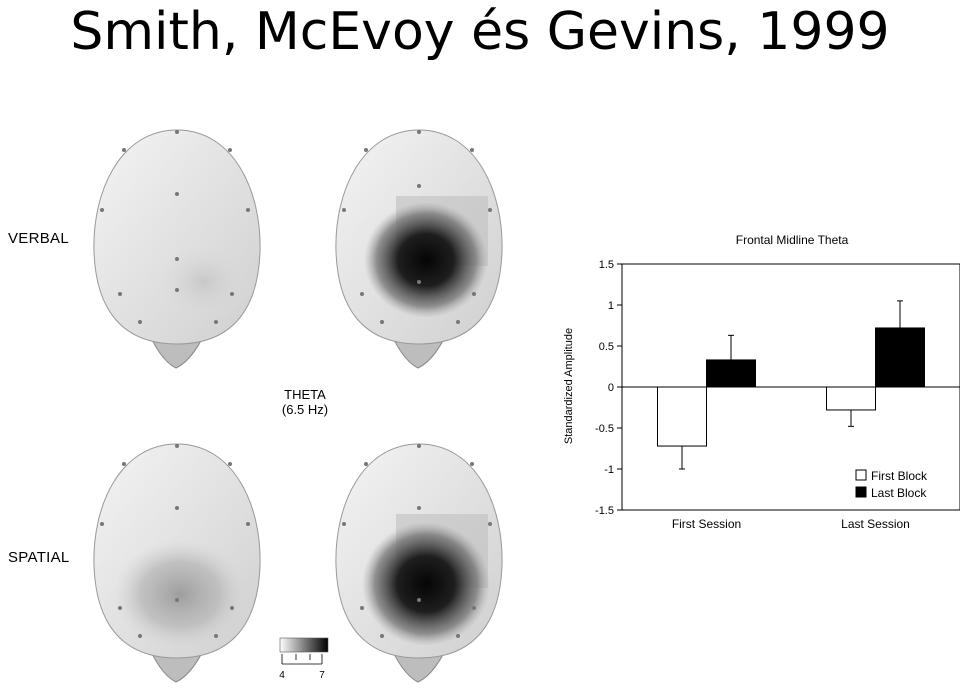 The height and width of the screenshot is (689, 960). Describe the element at coordinates (322, 675) in the screenshot. I see `scale-max-label: 7` at that location.